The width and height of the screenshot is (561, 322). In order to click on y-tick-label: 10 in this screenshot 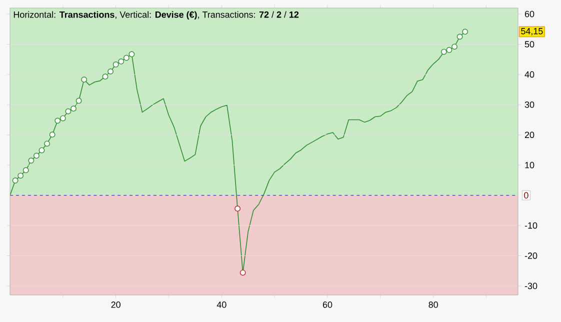, I will do `click(529, 165)`.